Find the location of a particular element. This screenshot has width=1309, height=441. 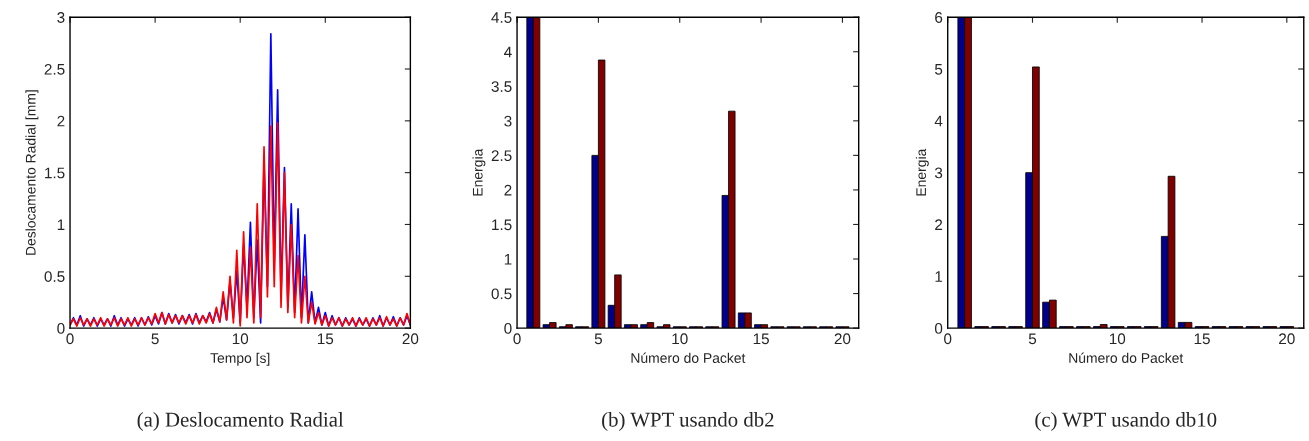

y-tick-label: 4.5 is located at coordinates (501, 17).